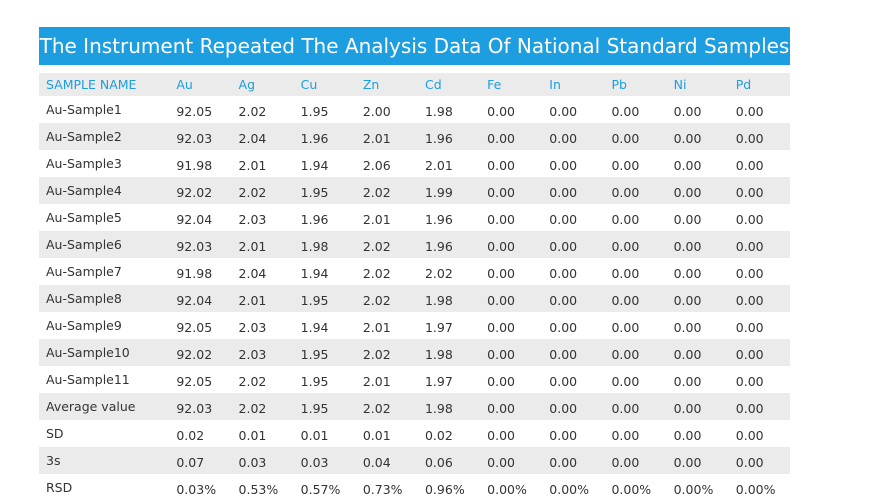  What do you see at coordinates (743, 84) in the screenshot?
I see `column-header-pd: Pd` at bounding box center [743, 84].